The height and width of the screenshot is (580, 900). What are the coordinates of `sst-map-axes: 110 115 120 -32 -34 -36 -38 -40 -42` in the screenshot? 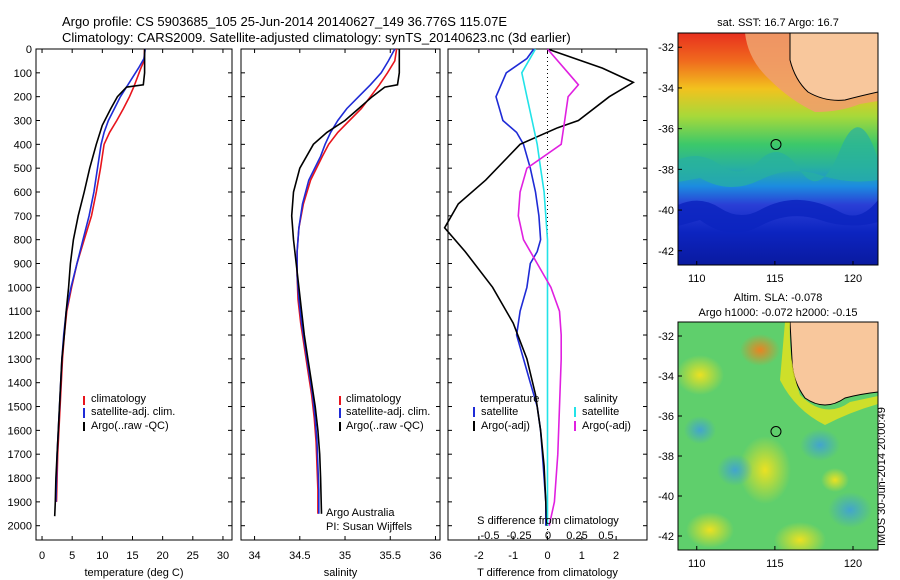 It's located at (760, 163).